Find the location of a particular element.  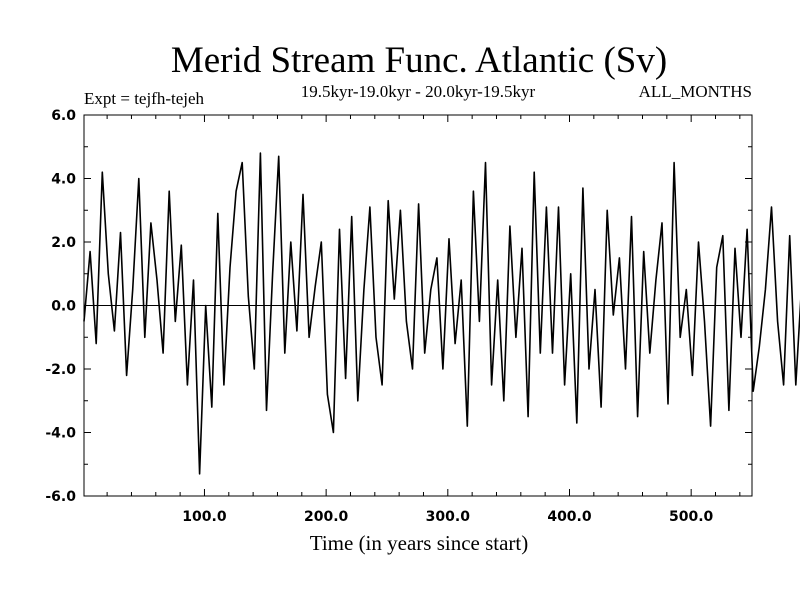

annotation-left: Expt = tejfh-tejeh is located at coordinates (144, 98).